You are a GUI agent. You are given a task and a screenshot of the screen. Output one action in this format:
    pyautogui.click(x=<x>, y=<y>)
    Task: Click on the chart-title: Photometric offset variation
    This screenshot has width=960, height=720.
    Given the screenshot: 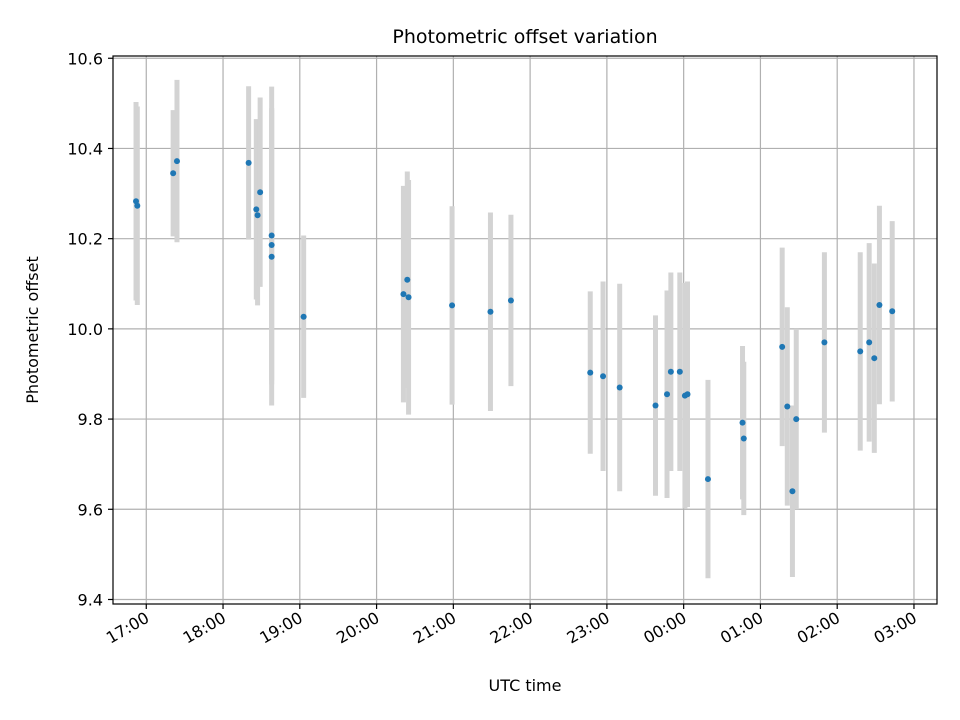 What is the action you would take?
    pyautogui.click(x=524, y=37)
    